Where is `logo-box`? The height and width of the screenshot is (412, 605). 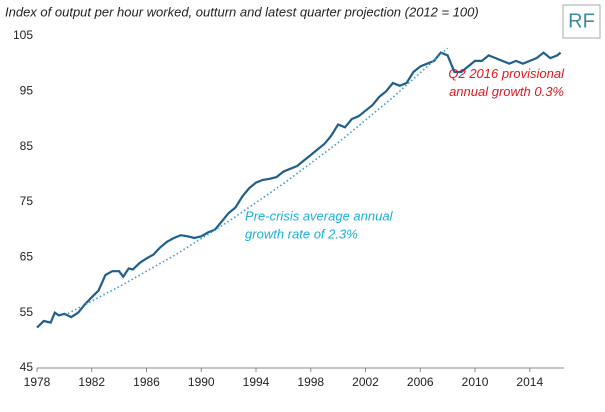
logo-box is located at coordinates (581, 21).